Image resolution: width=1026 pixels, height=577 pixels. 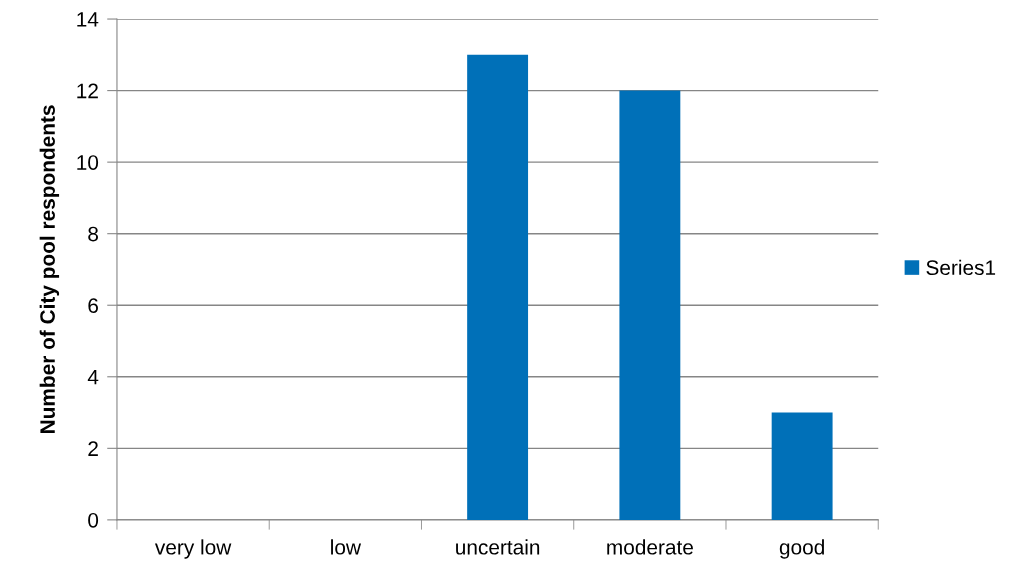 What do you see at coordinates (650, 547) in the screenshot?
I see `x-tick-label: moderate` at bounding box center [650, 547].